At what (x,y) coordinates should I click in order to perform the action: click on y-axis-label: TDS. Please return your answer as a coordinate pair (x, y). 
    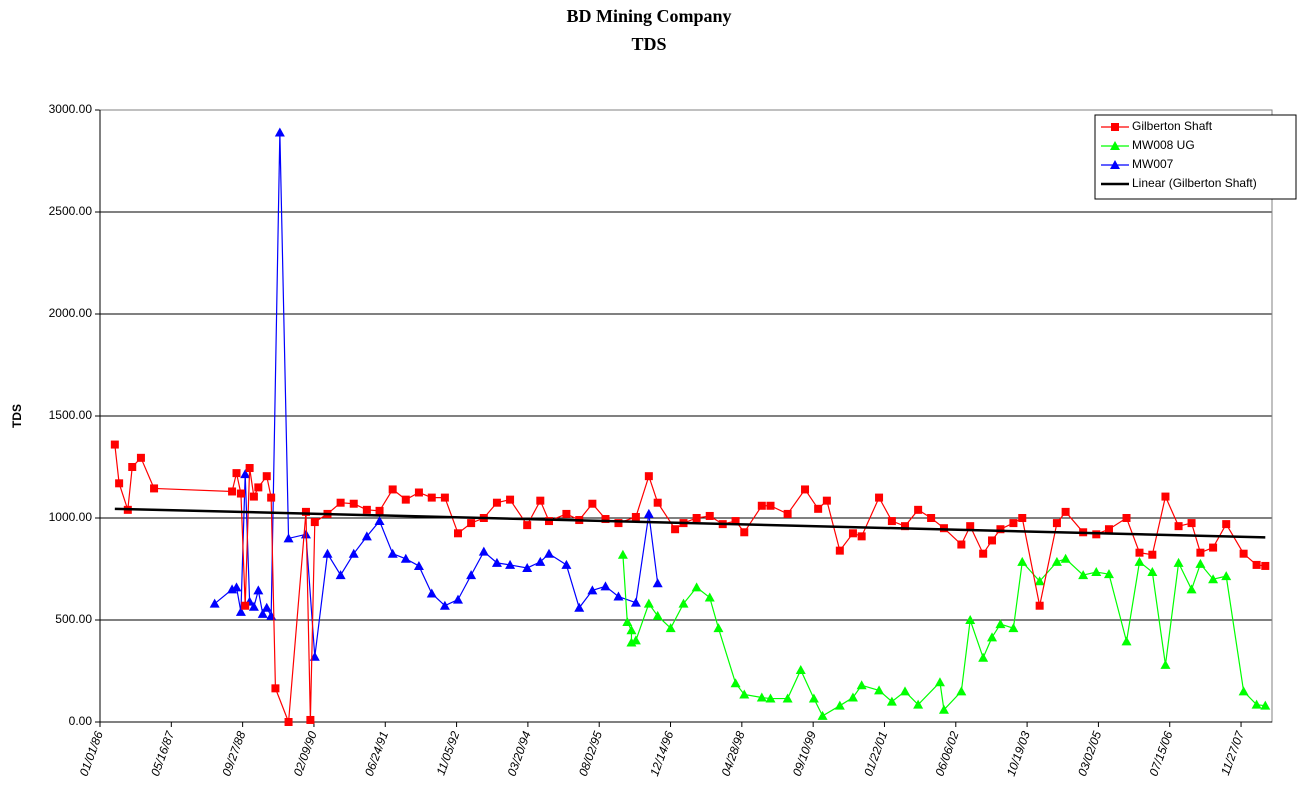
    Looking at the image, I should click on (17, 416).